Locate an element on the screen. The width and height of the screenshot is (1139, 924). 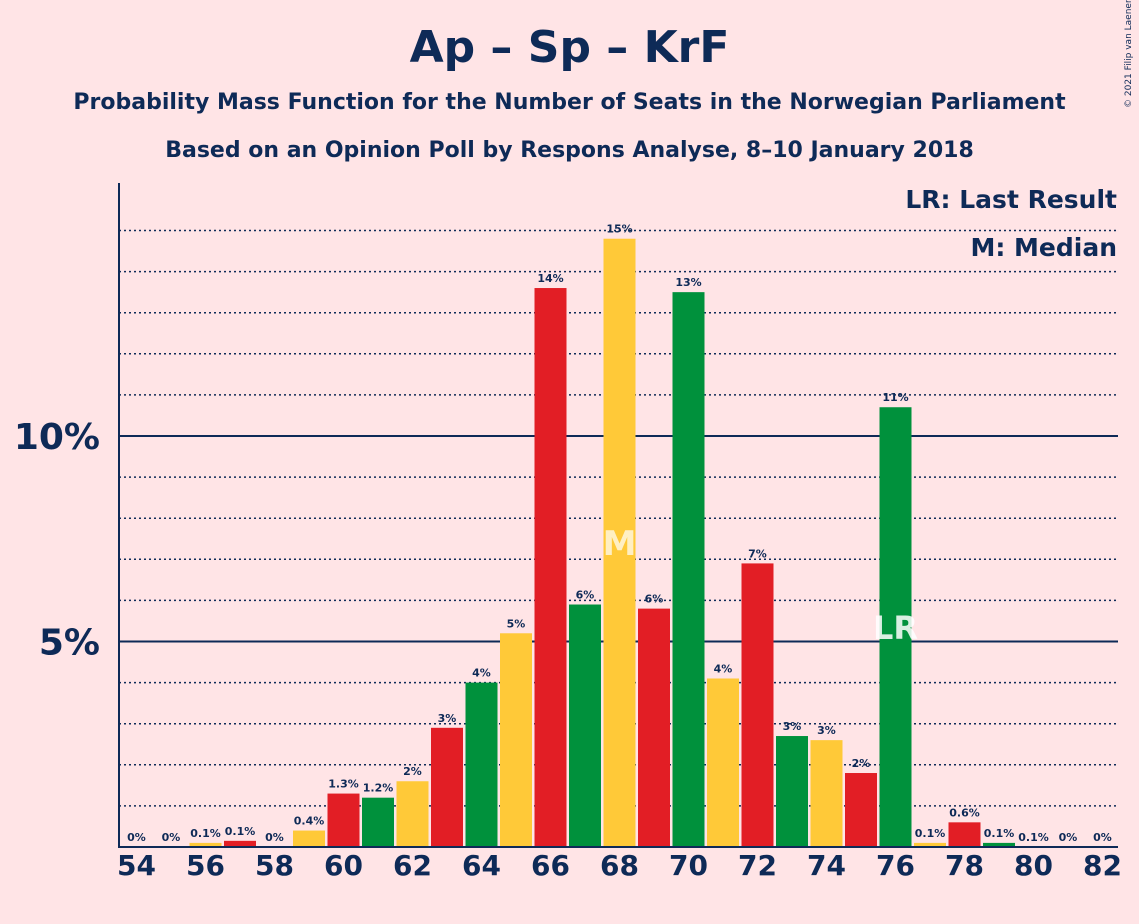
bar-label-71: 4% is located at coordinates (723, 668).